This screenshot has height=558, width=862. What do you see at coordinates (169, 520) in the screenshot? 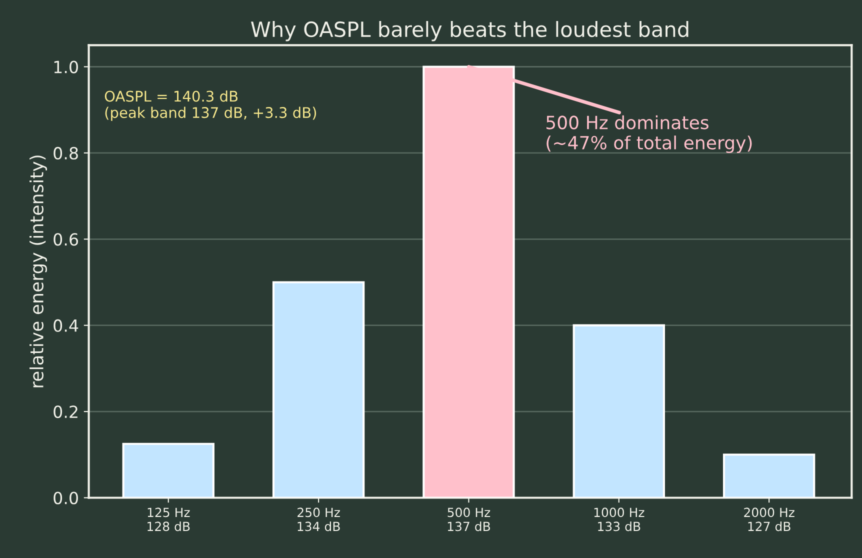
I see `x-tick-label: 125 Hz 128 dB` at bounding box center [169, 520].